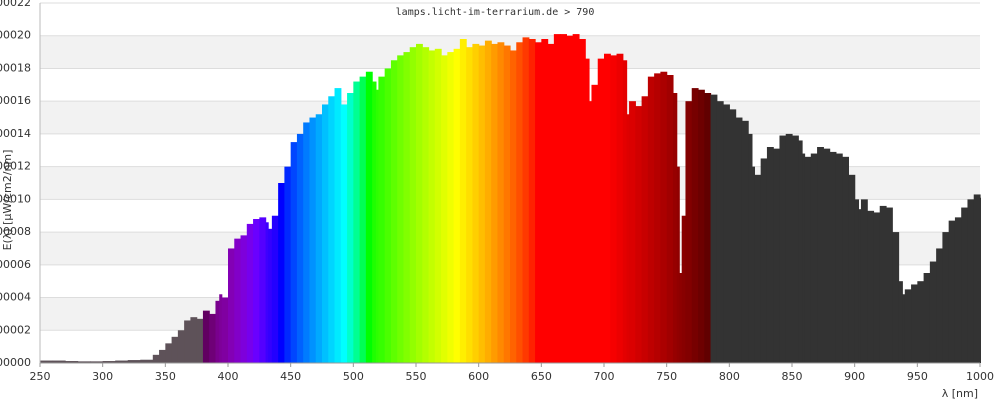 This screenshot has width=1000, height=400. What do you see at coordinates (15, 297) in the screenshot?
I see `y-tick-label: 0.00004` at bounding box center [15, 297].